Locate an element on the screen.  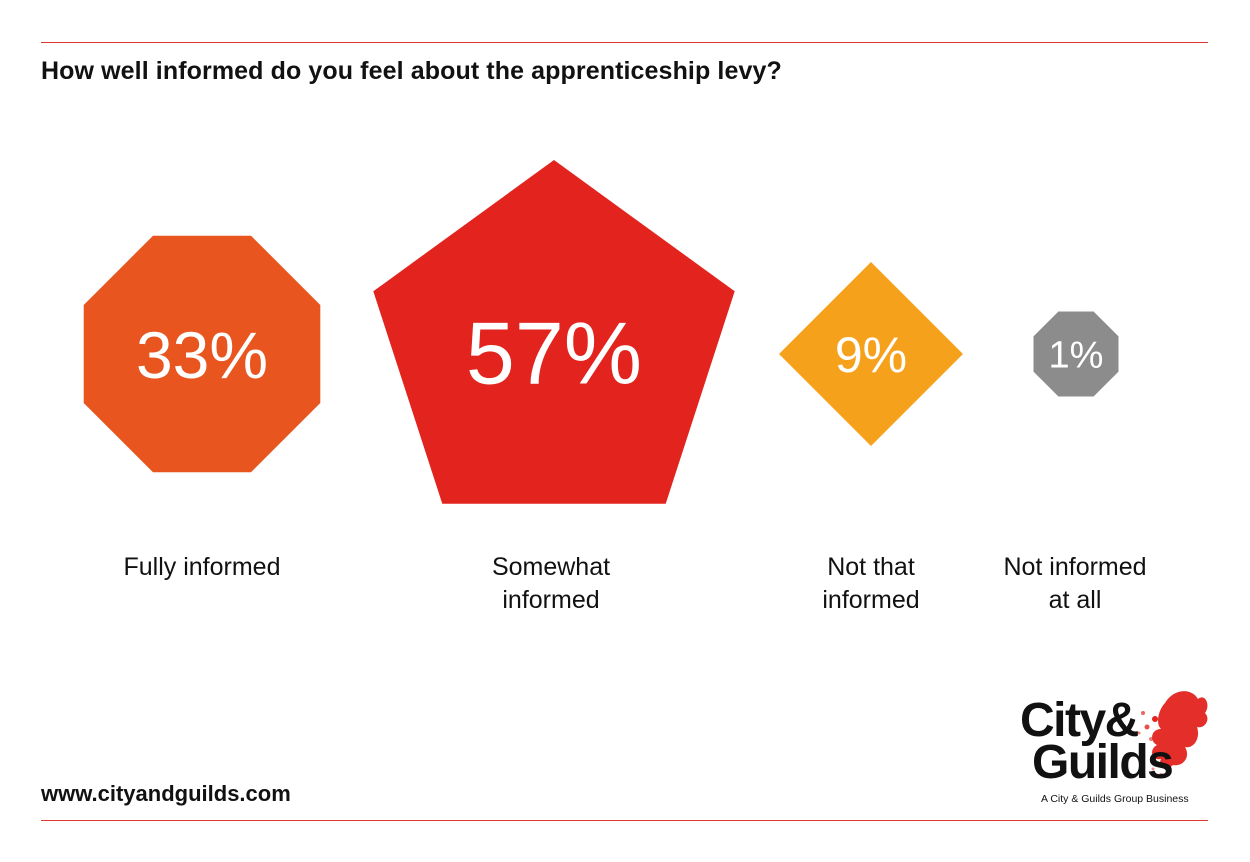
category-label-line: Not informed is located at coordinates (1075, 567).